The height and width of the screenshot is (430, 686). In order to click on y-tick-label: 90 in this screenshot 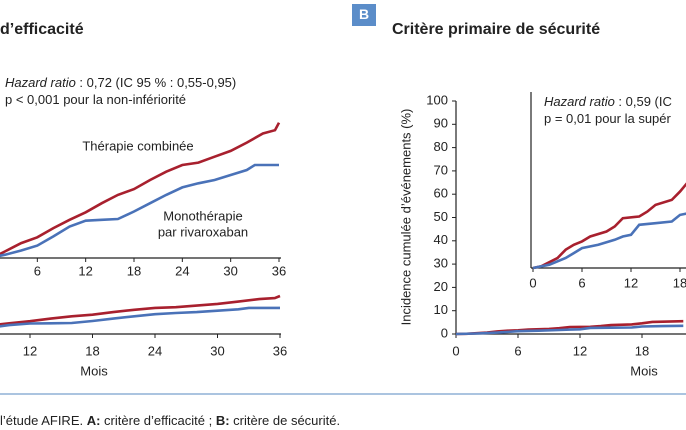, I will do `click(441, 123)`.